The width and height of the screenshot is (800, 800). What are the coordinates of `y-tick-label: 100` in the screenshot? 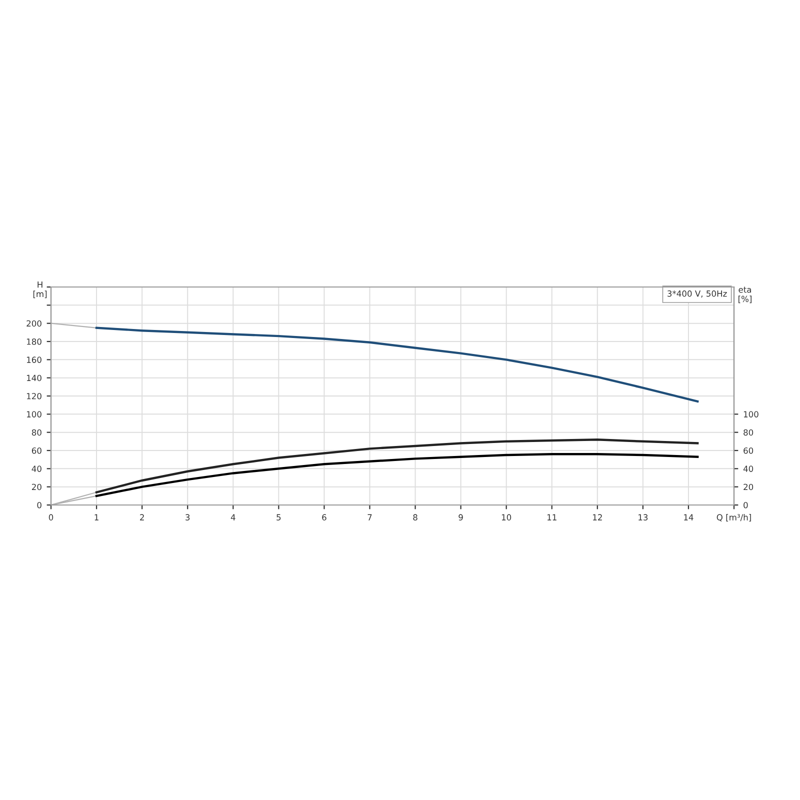 It's located at (34, 414).